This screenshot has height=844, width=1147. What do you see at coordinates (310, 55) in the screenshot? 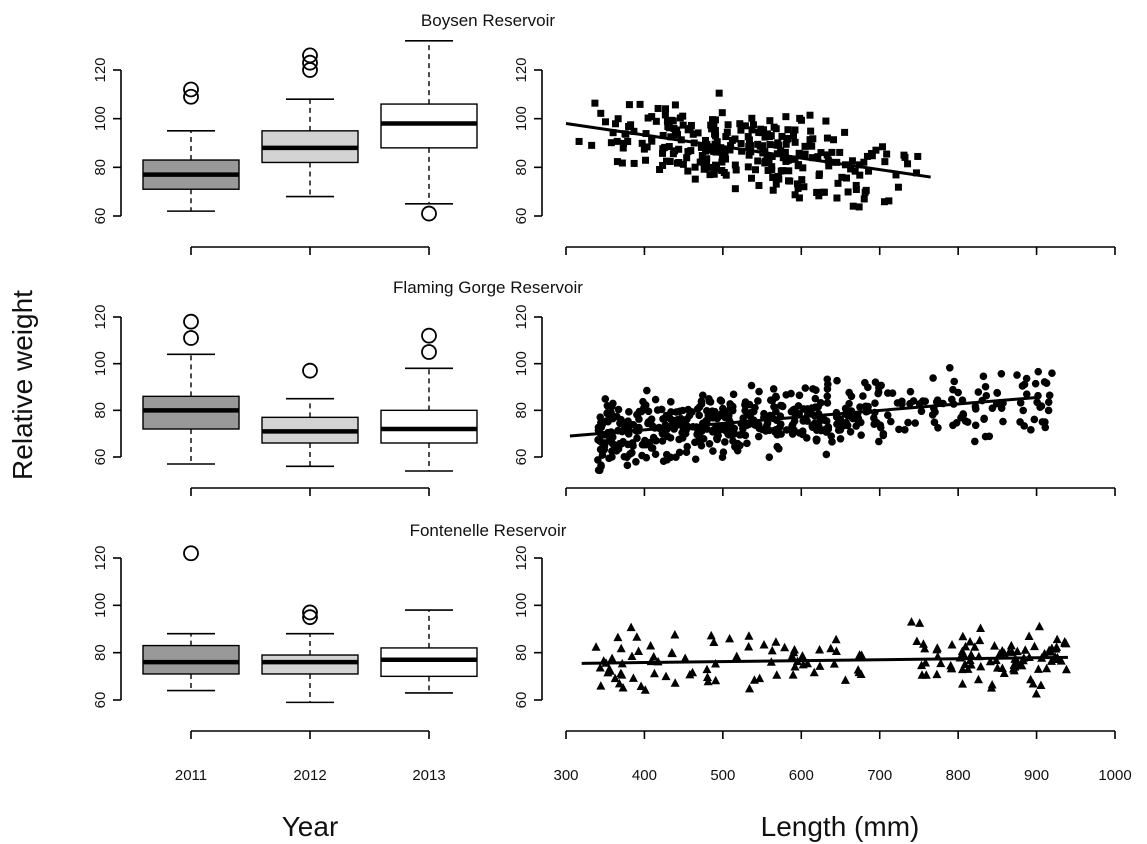
I see `outlier-point` at bounding box center [310, 55].